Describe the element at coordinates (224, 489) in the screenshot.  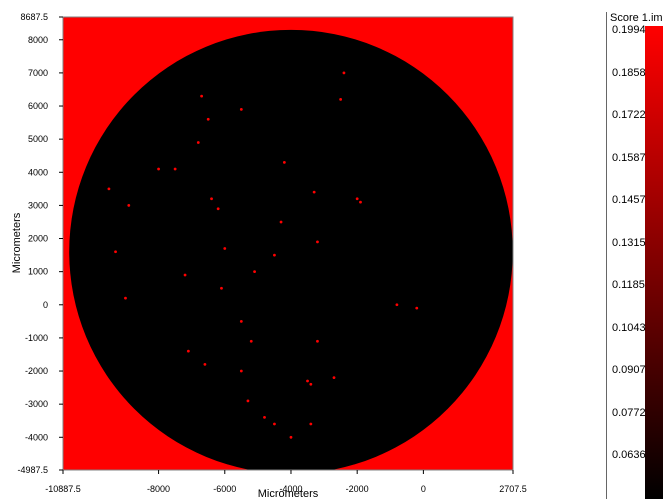
I see `x-tick-label: -6000` at that location.